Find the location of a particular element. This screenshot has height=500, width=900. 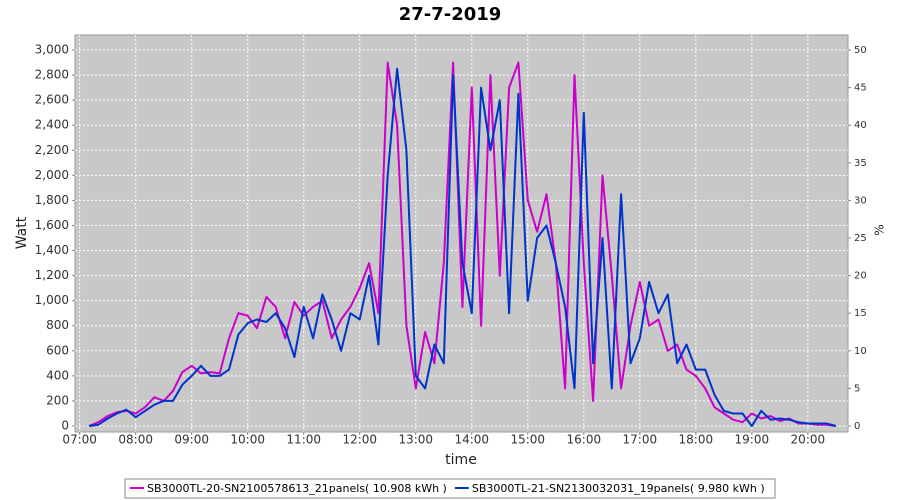

x-tick-label: 20:00 is located at coordinates (808, 440).